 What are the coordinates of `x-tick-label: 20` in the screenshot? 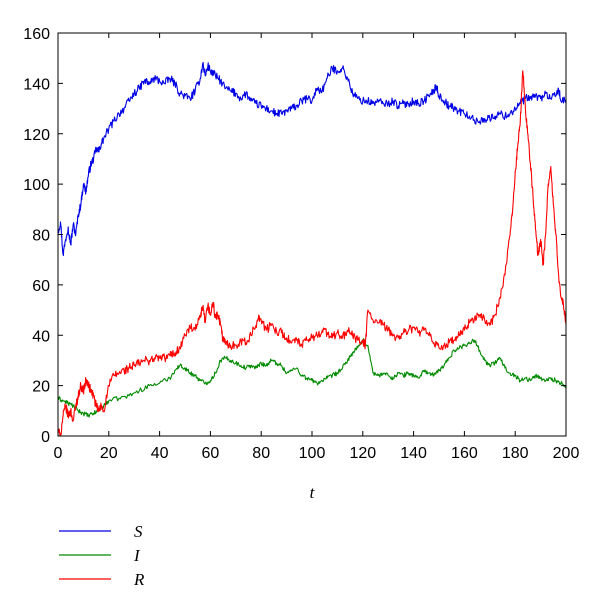 It's located at (109, 453).